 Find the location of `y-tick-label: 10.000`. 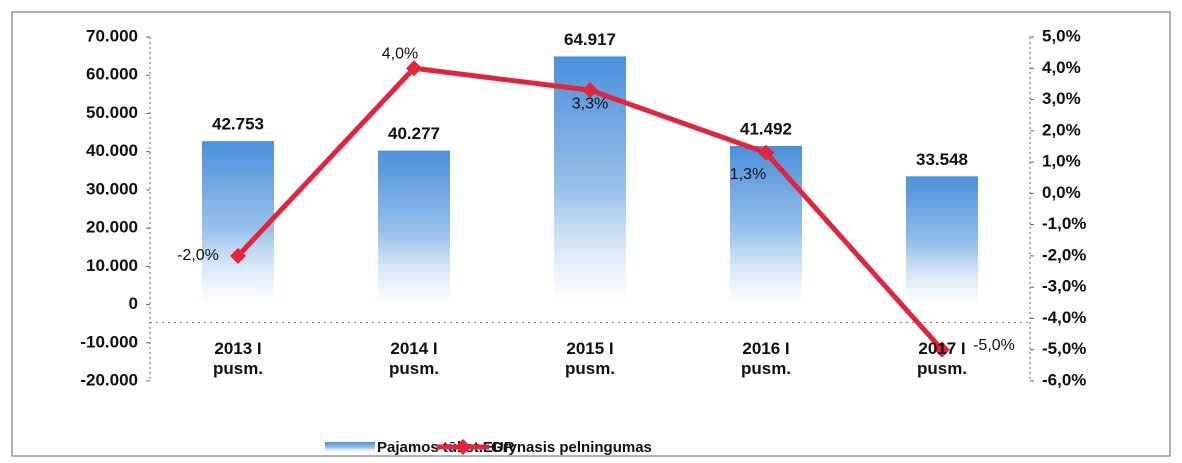

y-tick-label: 10.000 is located at coordinates (112, 265).